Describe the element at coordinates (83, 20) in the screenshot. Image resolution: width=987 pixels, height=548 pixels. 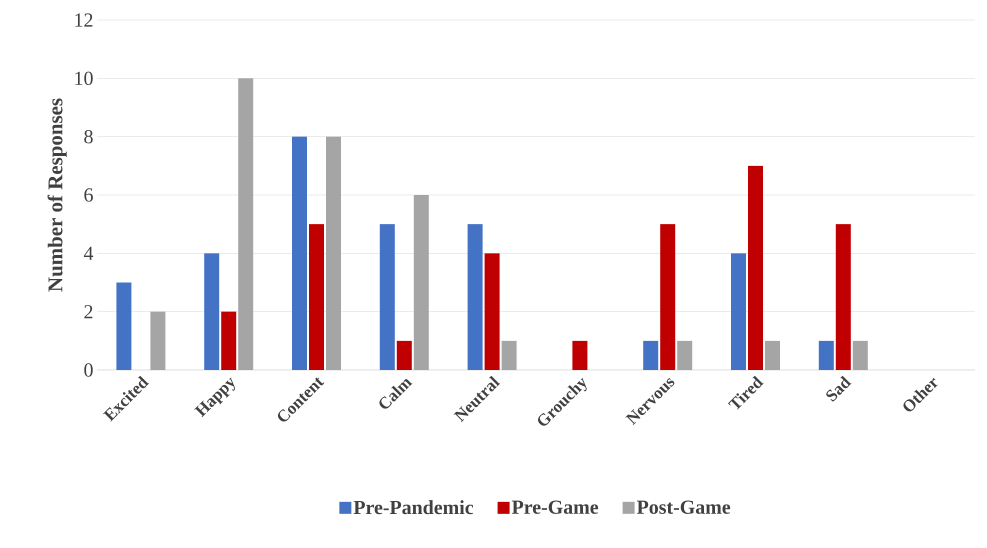
I see `y-tick-label: 12` at that location.